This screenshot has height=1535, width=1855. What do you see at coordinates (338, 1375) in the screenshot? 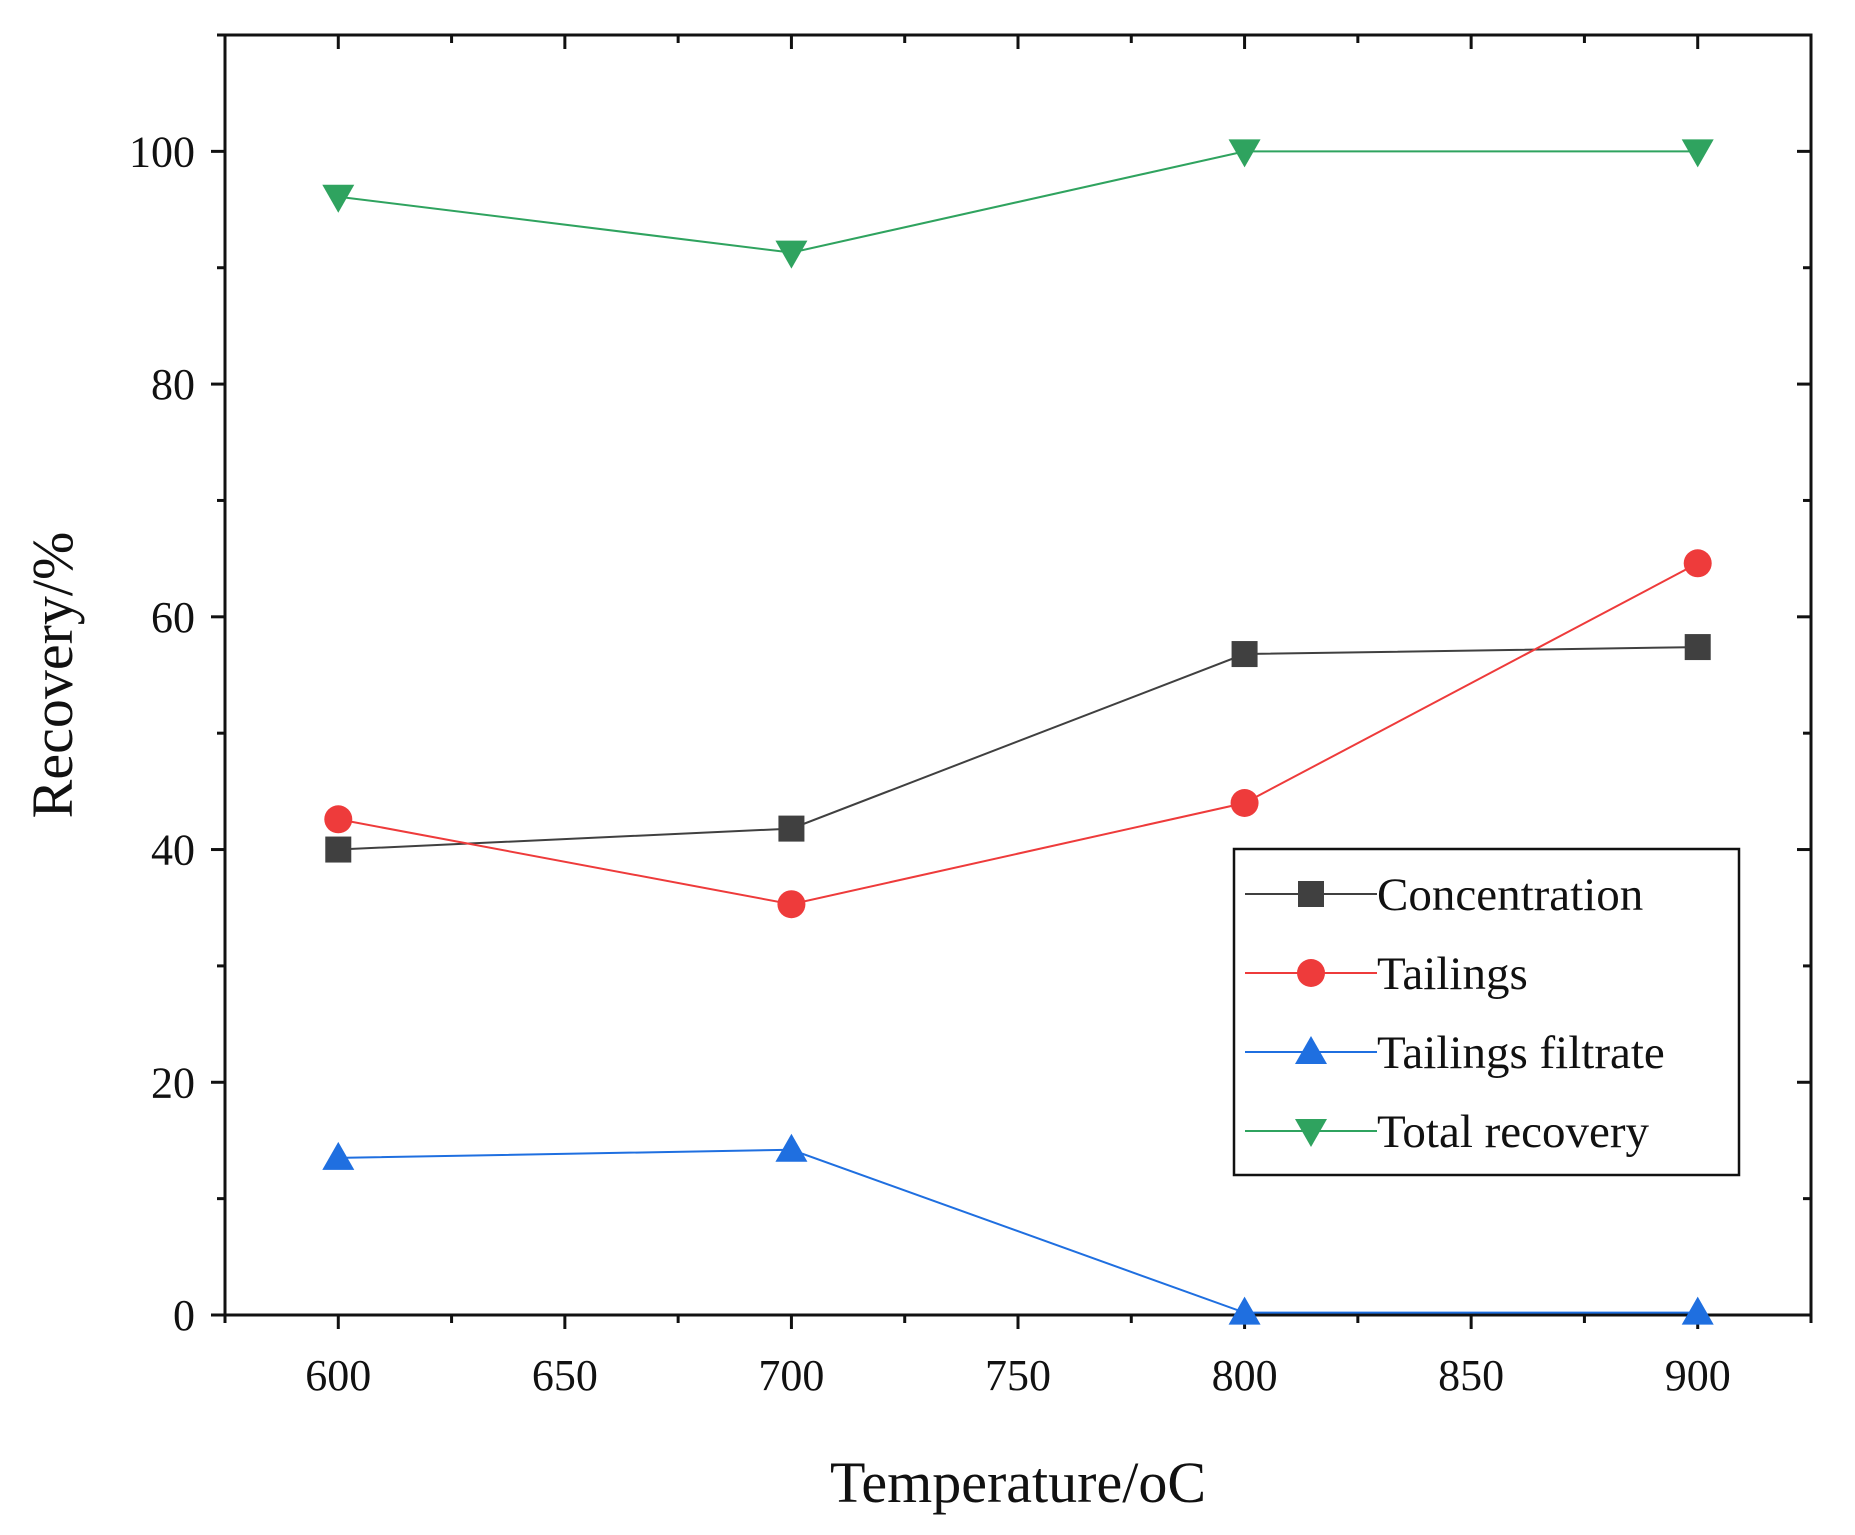
I see `x-tick-label: 600` at bounding box center [338, 1375].